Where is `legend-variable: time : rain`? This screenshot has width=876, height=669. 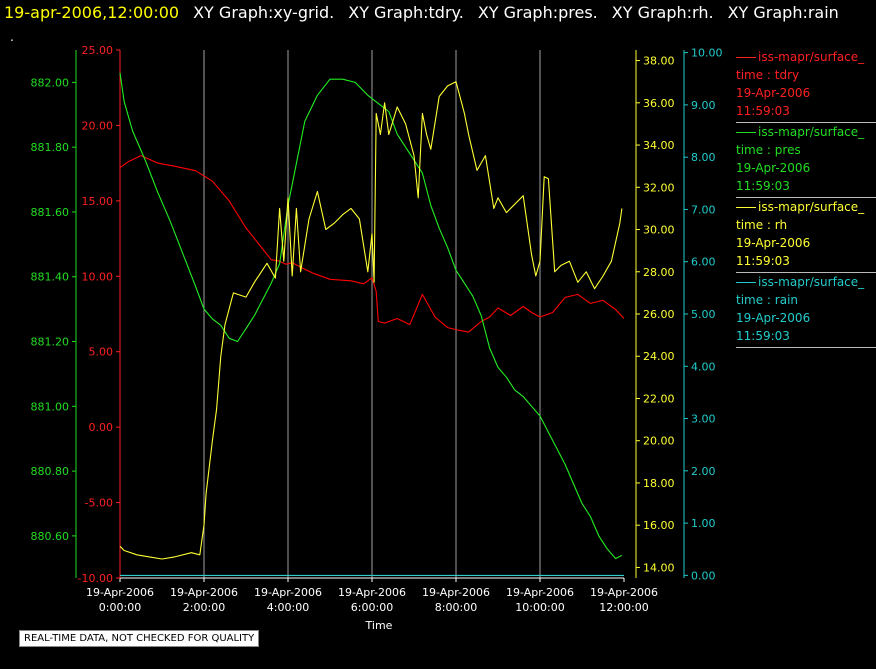 legend-variable: time : rain is located at coordinates (767, 300).